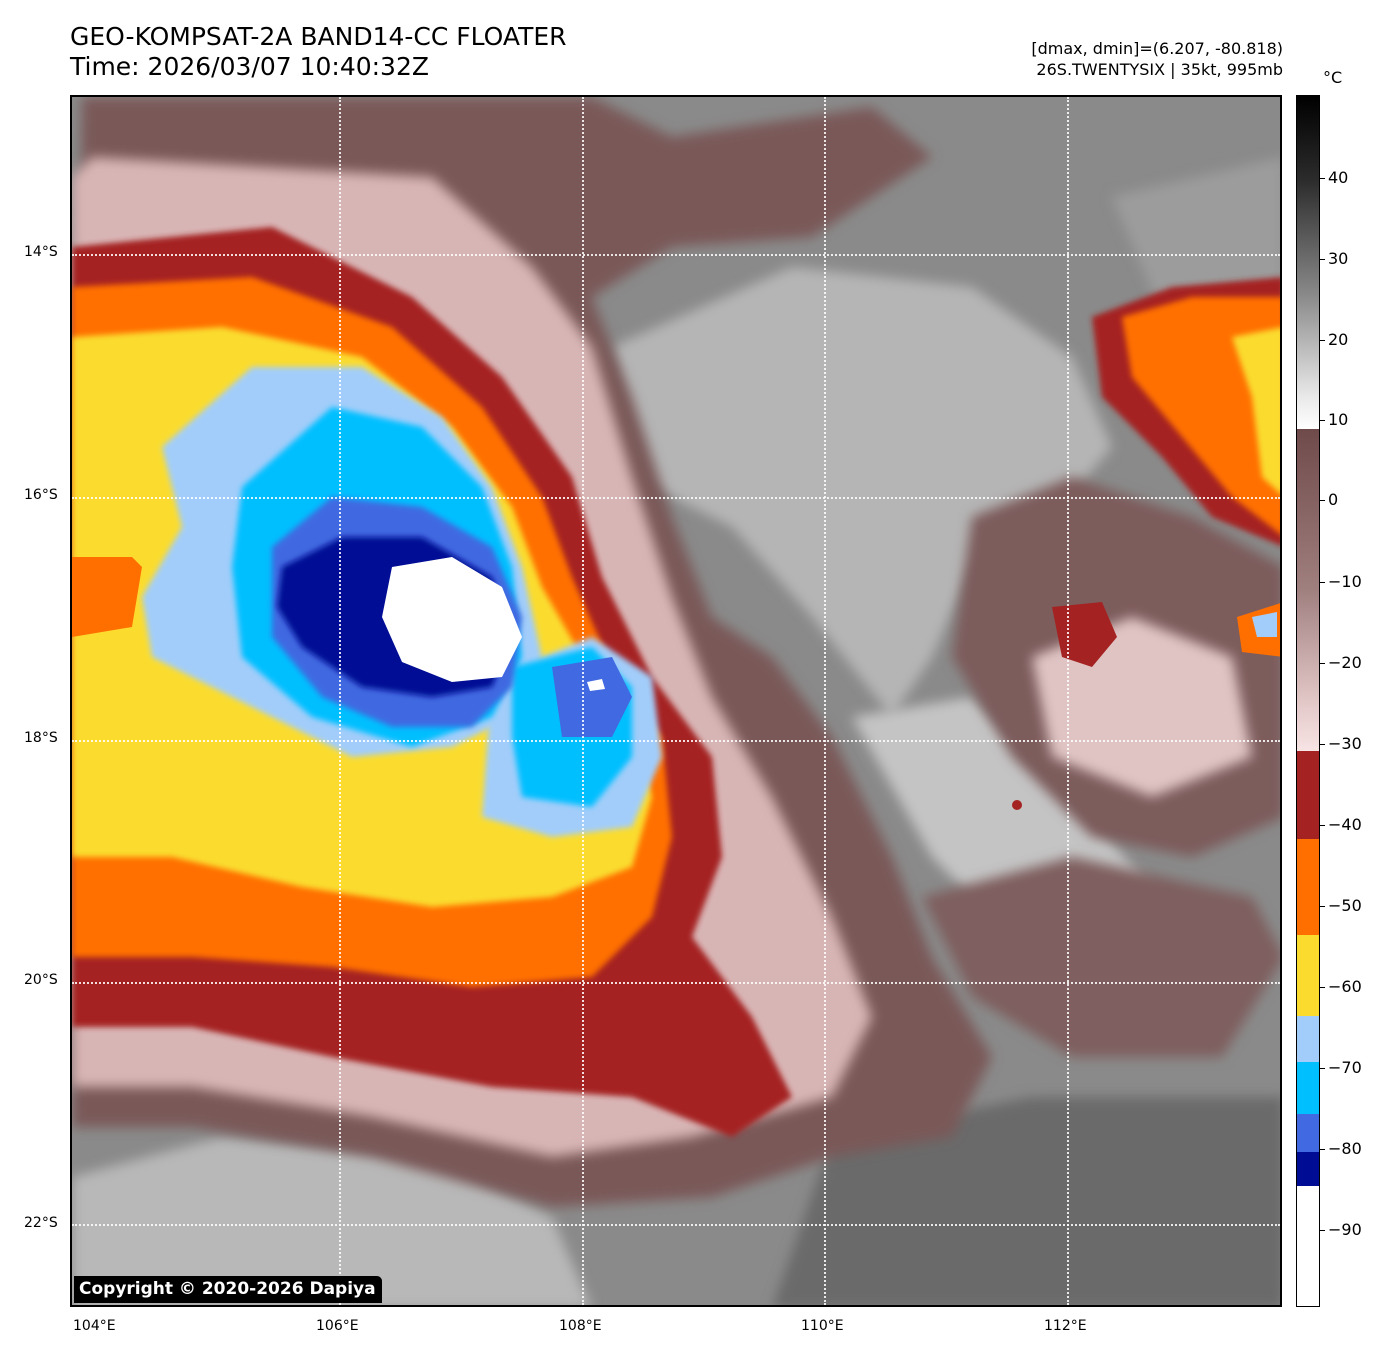  Describe the element at coordinates (41, 738) in the screenshot. I see `lat-label: 18°S` at that location.